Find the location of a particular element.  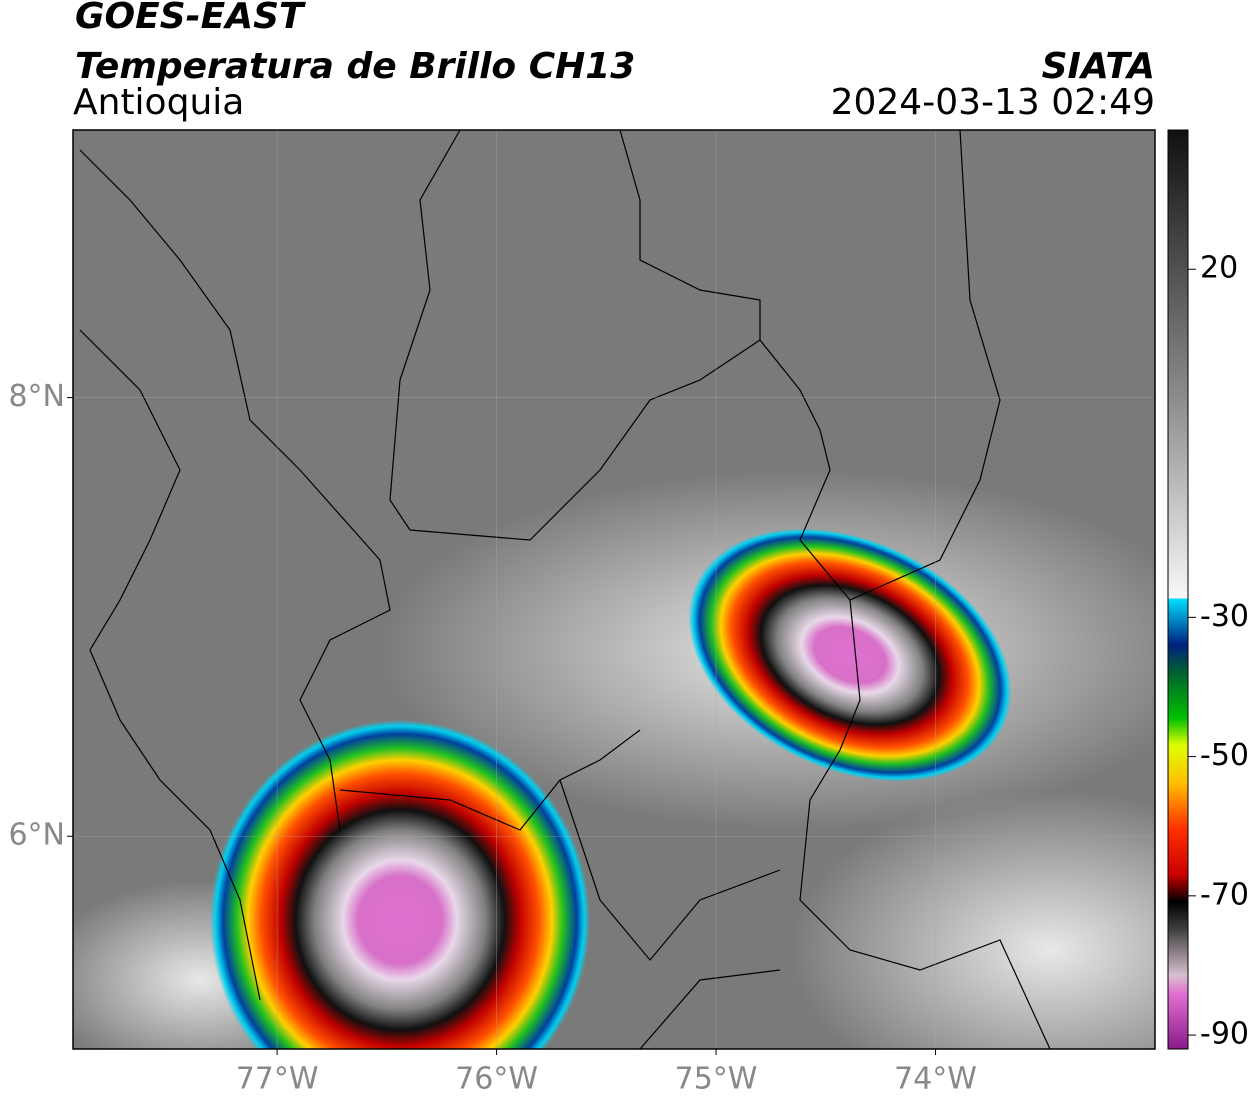

datetime: 2024-03-13 02:49 is located at coordinates (993, 102).